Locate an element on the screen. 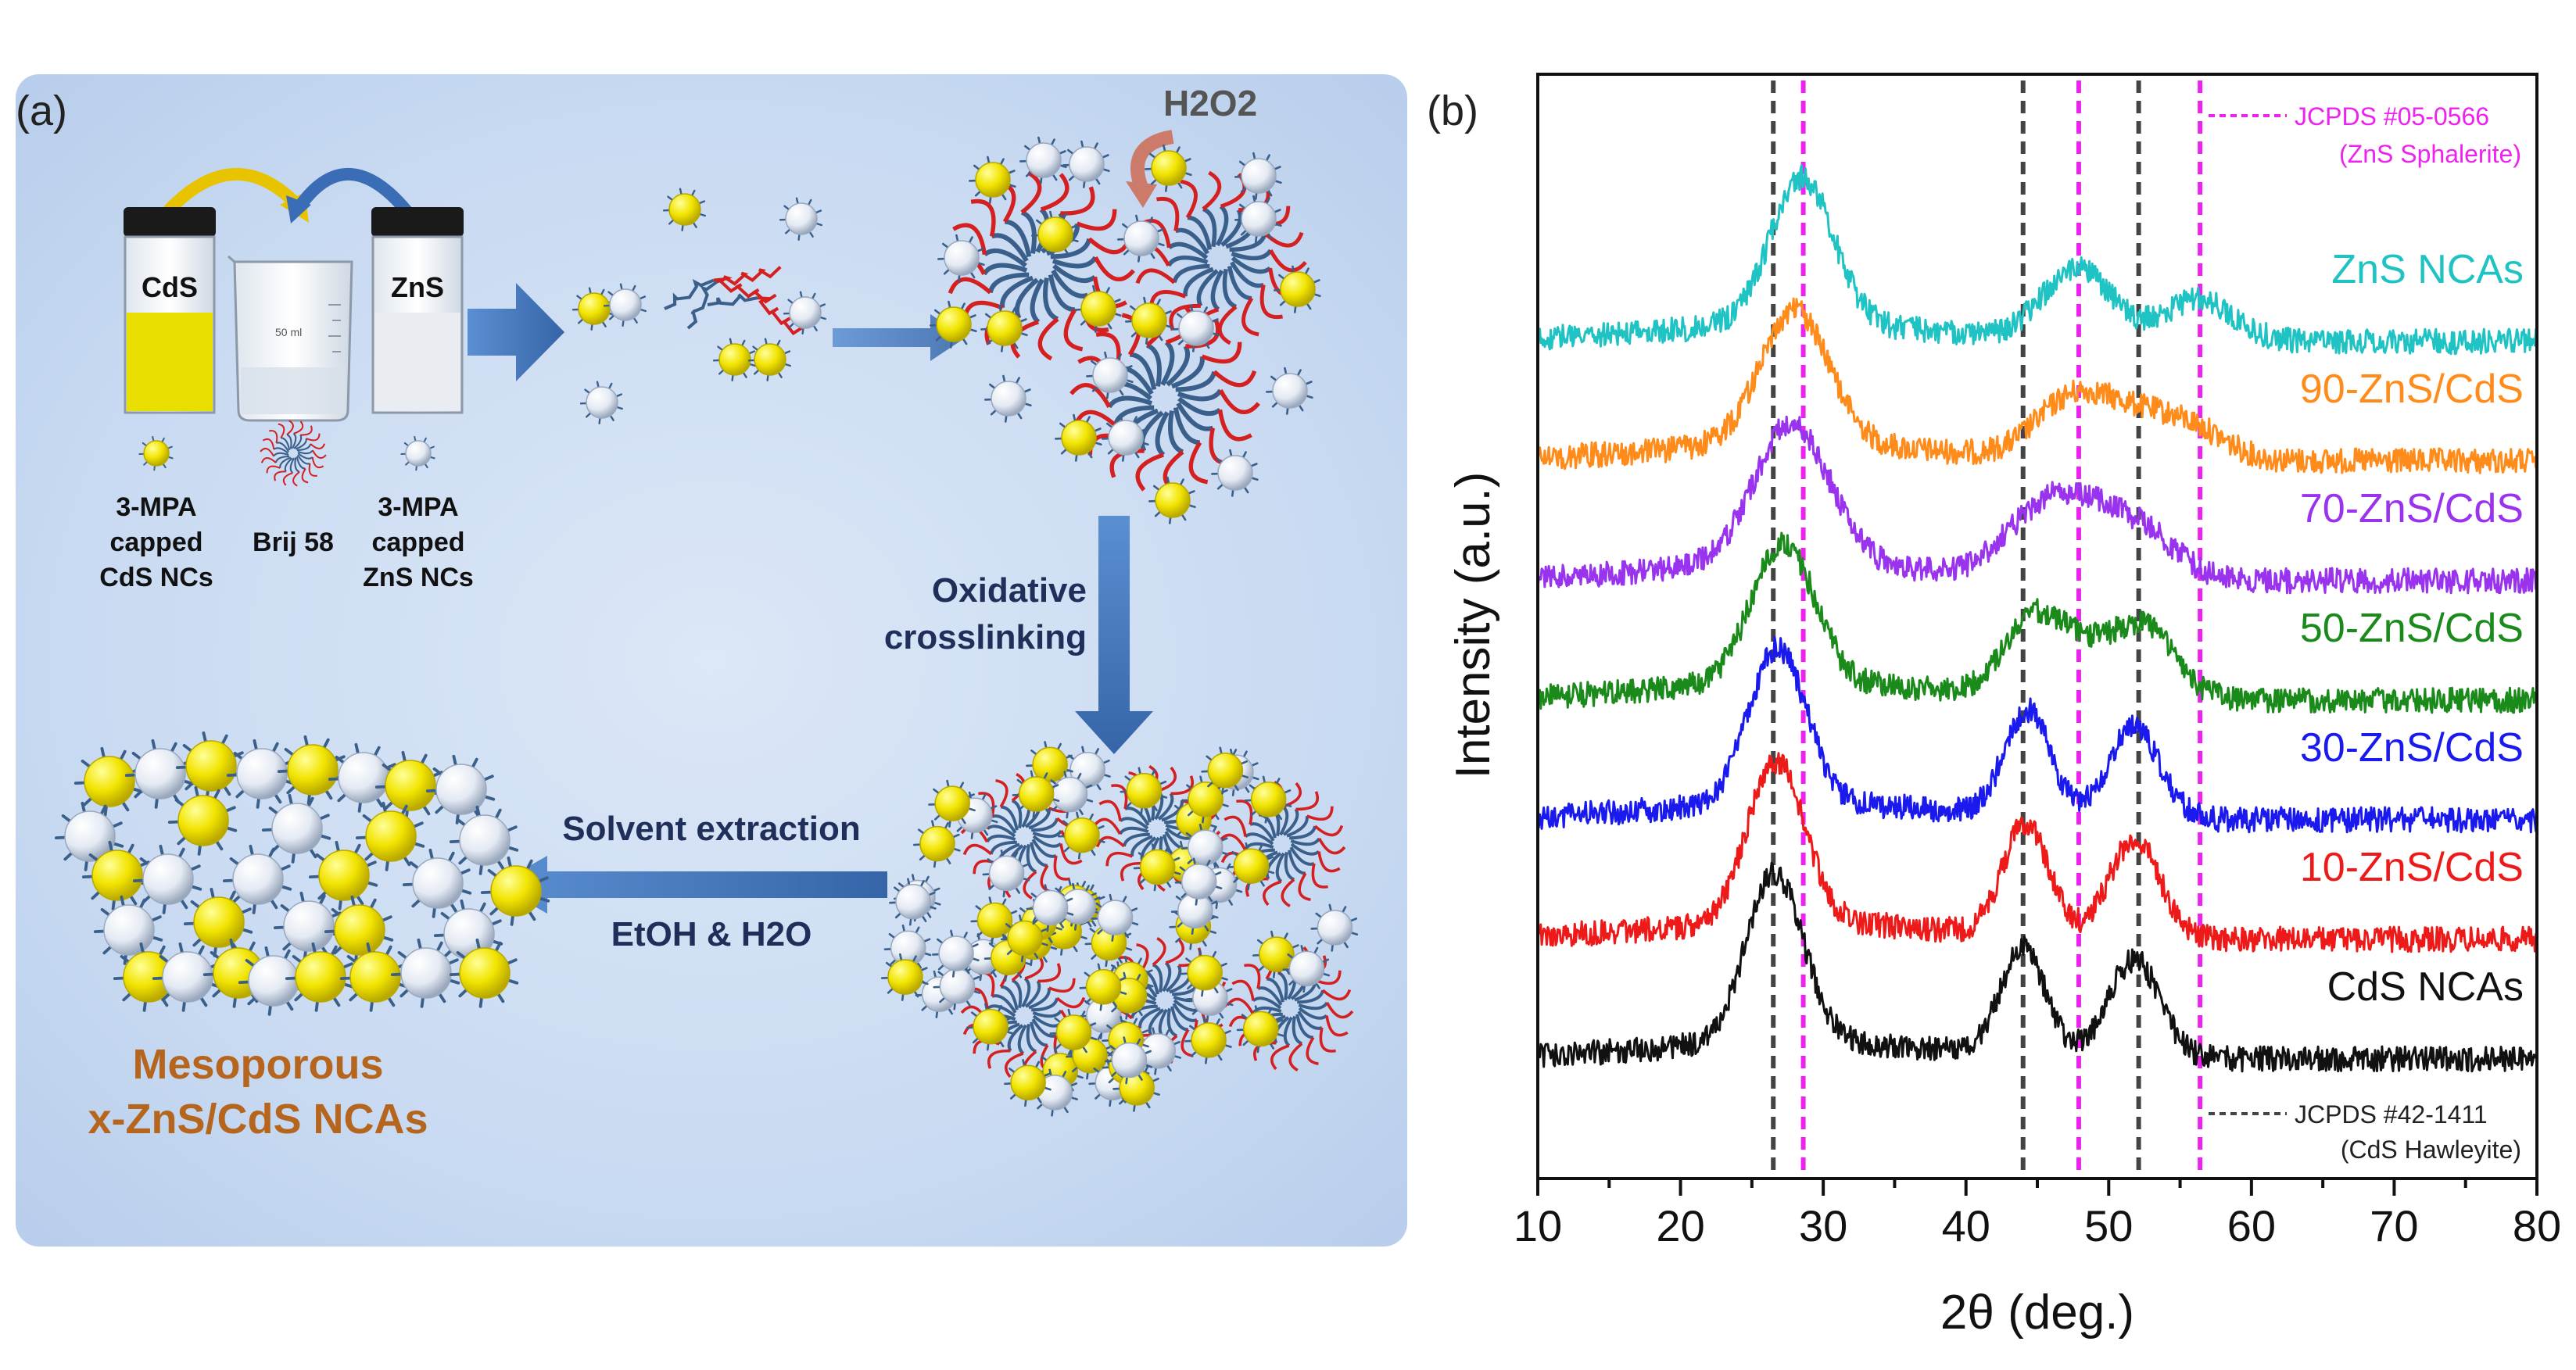  y-axis-label: Intensity (a.u.) is located at coordinates (1473, 625).